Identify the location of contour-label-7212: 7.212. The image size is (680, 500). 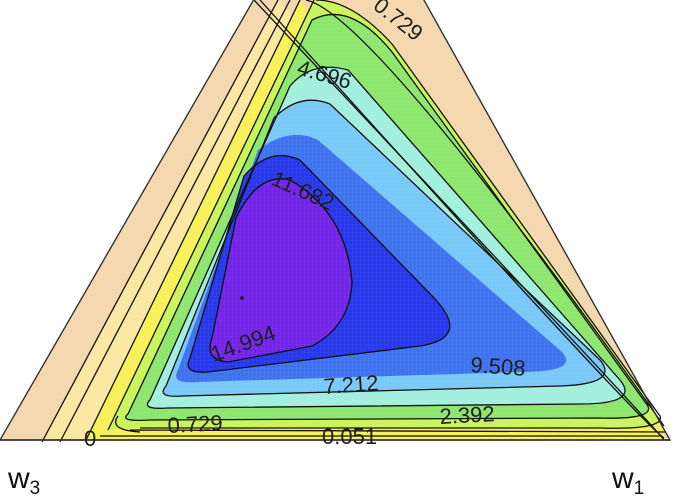
(351, 384).